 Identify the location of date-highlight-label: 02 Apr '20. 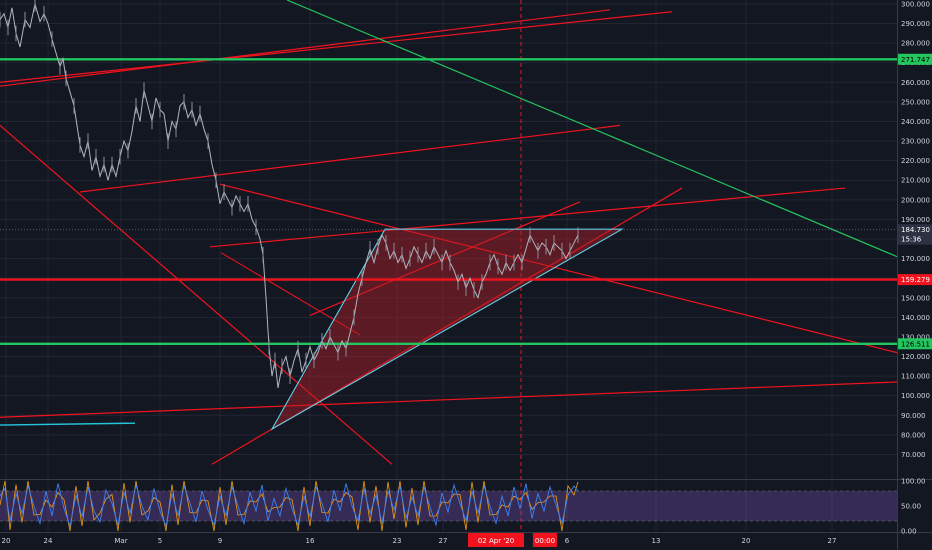
(496, 541).